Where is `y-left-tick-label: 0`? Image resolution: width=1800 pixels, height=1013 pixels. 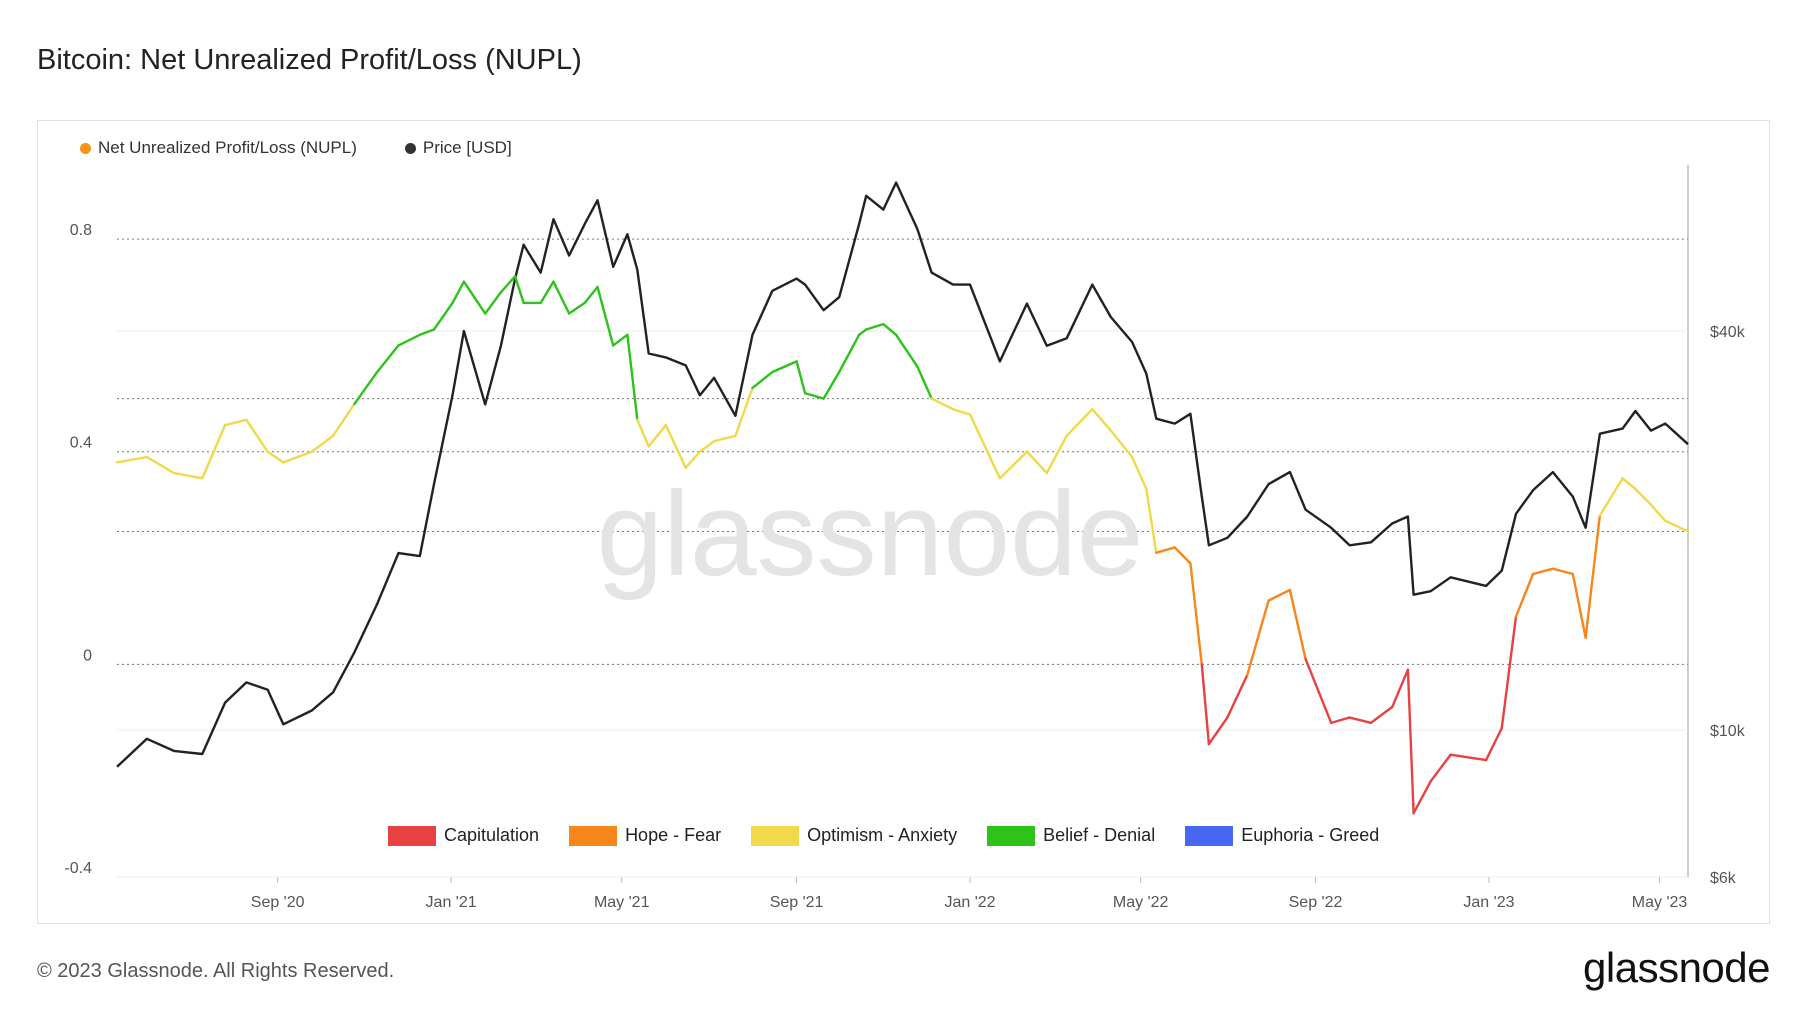 y-left-tick-label: 0 is located at coordinates (87, 655).